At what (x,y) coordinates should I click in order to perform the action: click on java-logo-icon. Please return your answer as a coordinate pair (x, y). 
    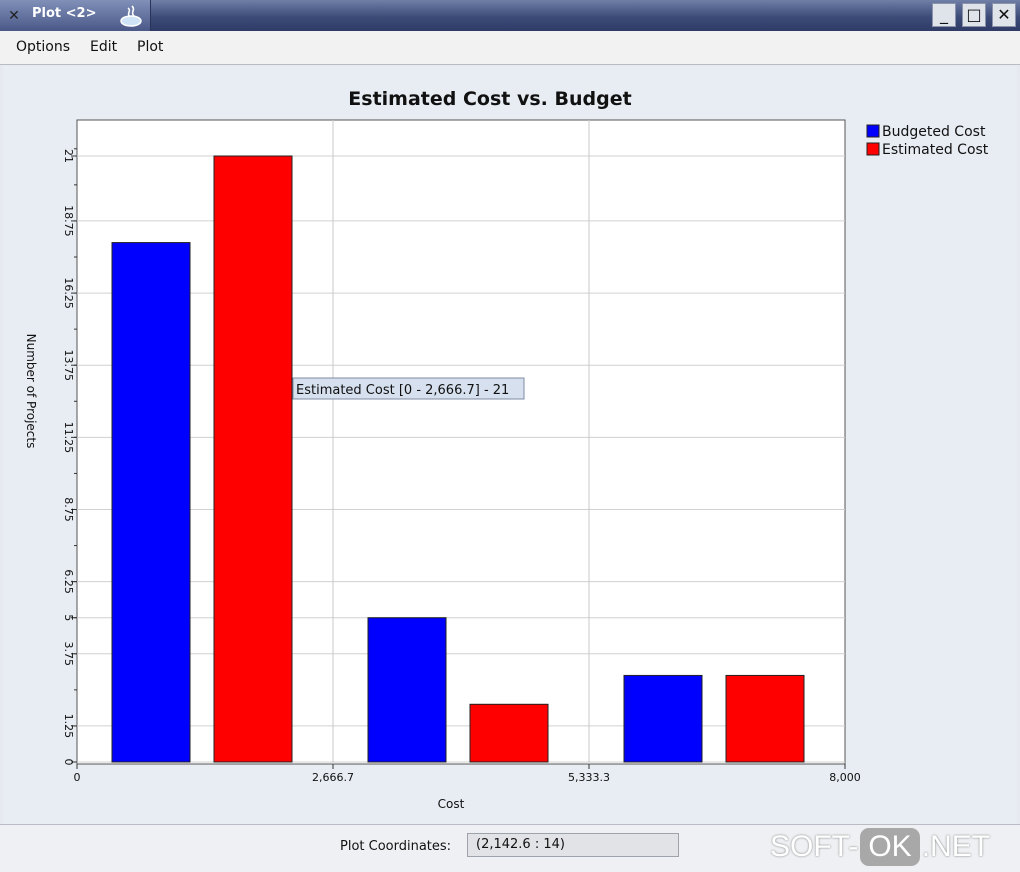
    Looking at the image, I should click on (131, 16).